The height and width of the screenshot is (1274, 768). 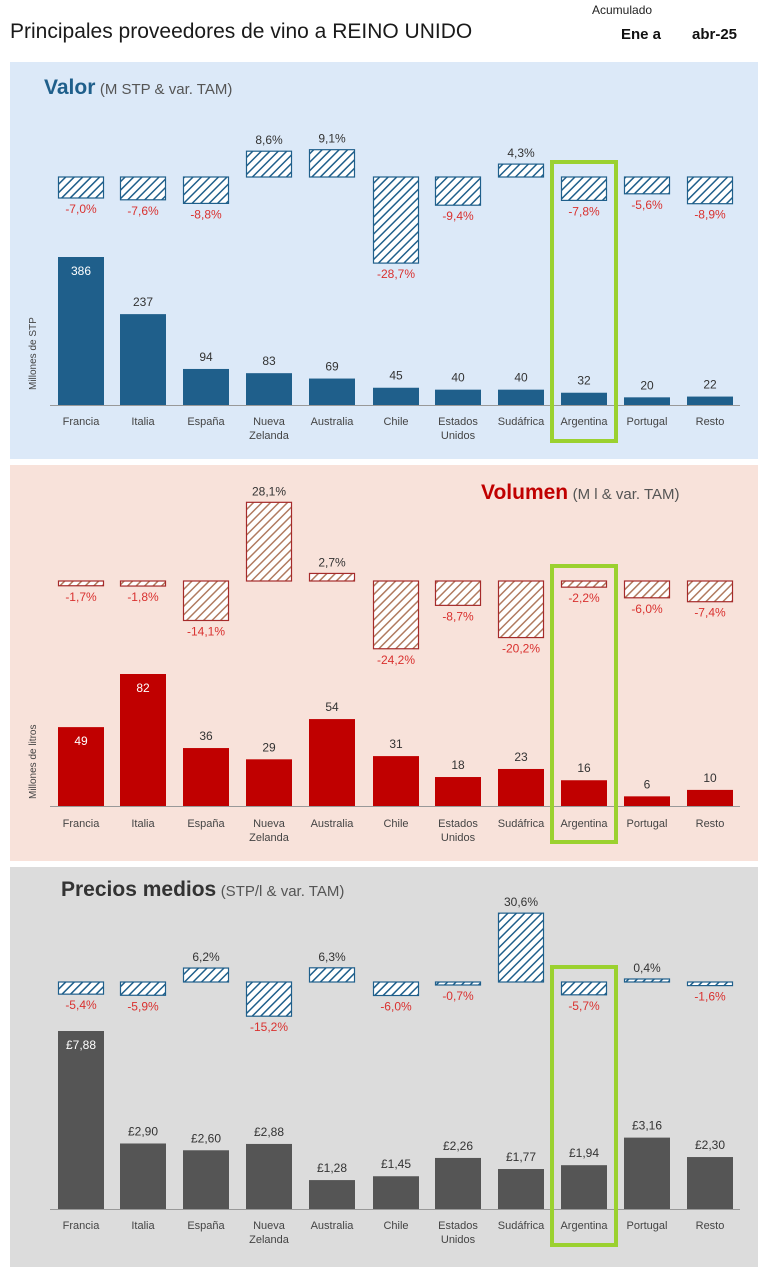 What do you see at coordinates (333, 422) in the screenshot?
I see `valor-category-label-australia: Australia` at bounding box center [333, 422].